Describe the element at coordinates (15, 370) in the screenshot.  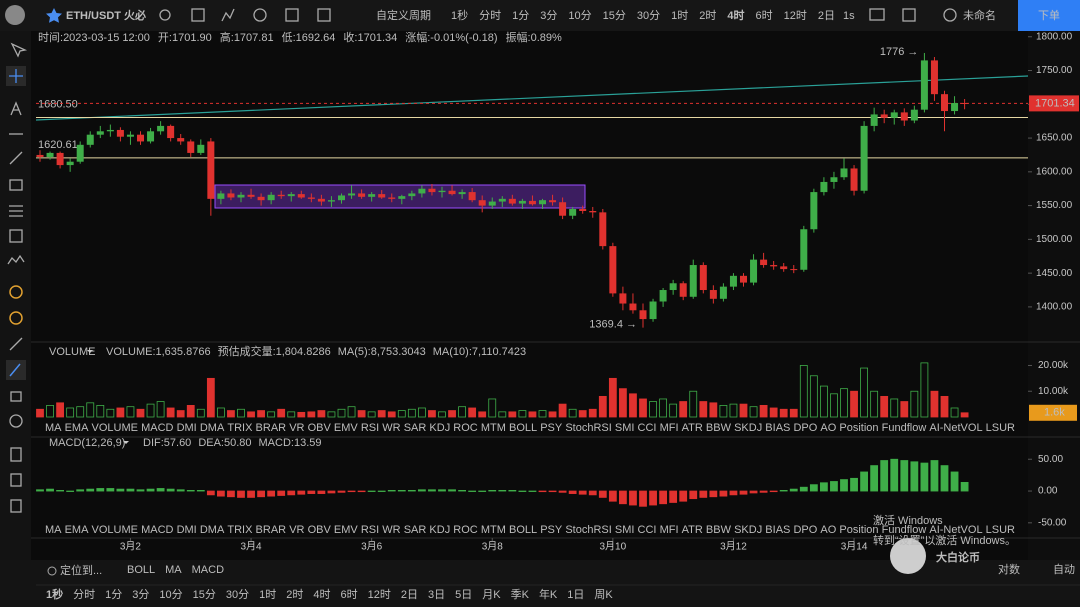
I see `brush-tool` at that location.